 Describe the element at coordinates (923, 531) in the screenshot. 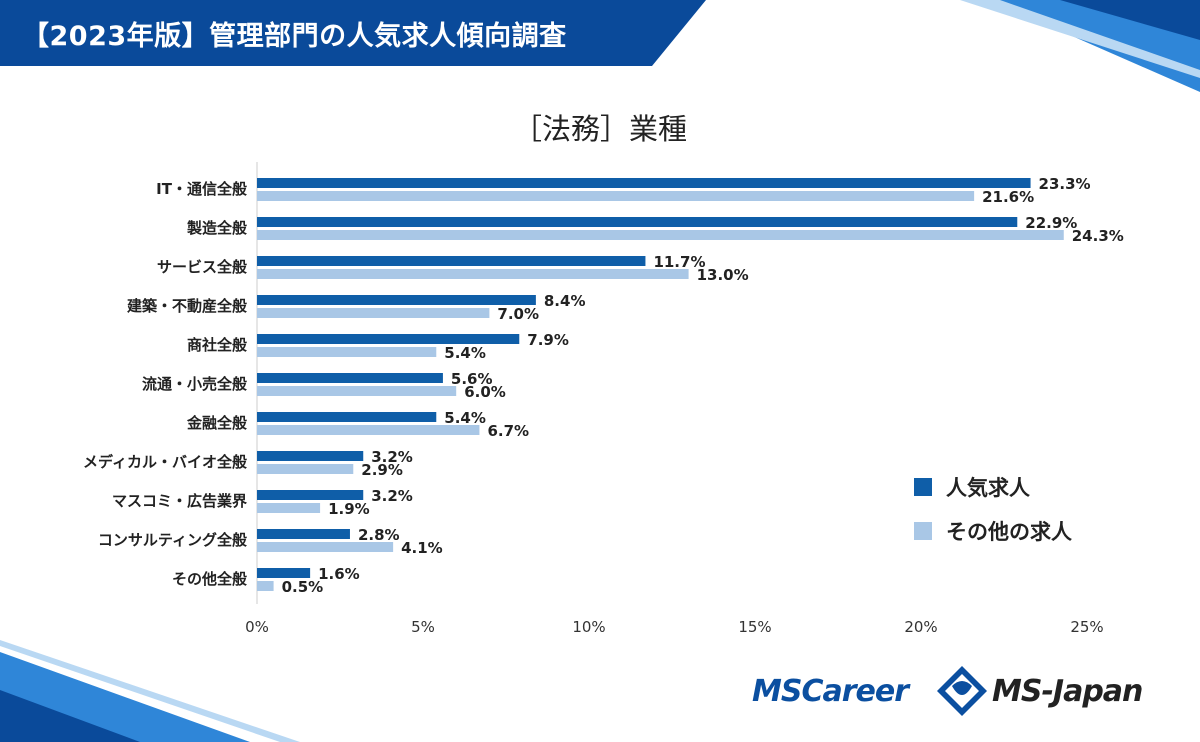

I see `legend-swatch-other` at that location.